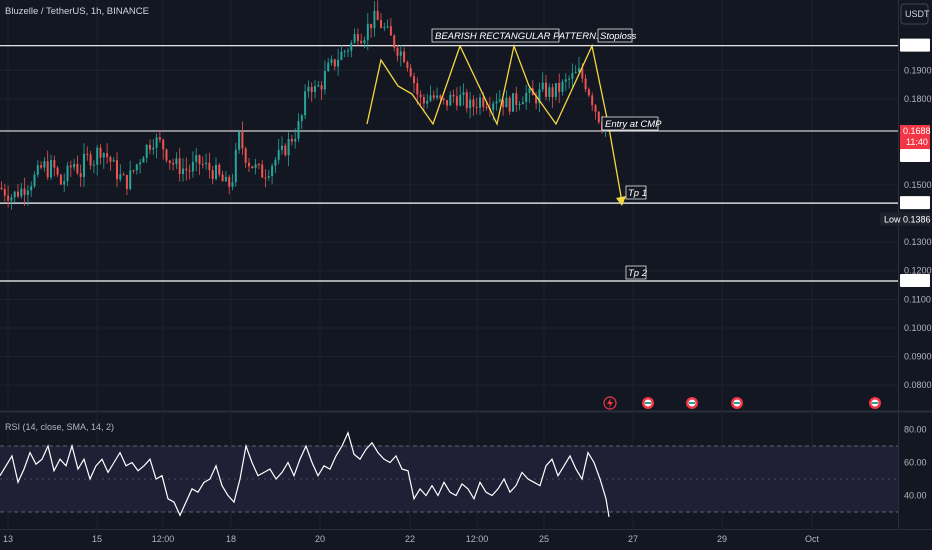 The image size is (932, 550). Describe the element at coordinates (917, 203) in the screenshot. I see `level-price-badge-text: 0.1436` at that location.